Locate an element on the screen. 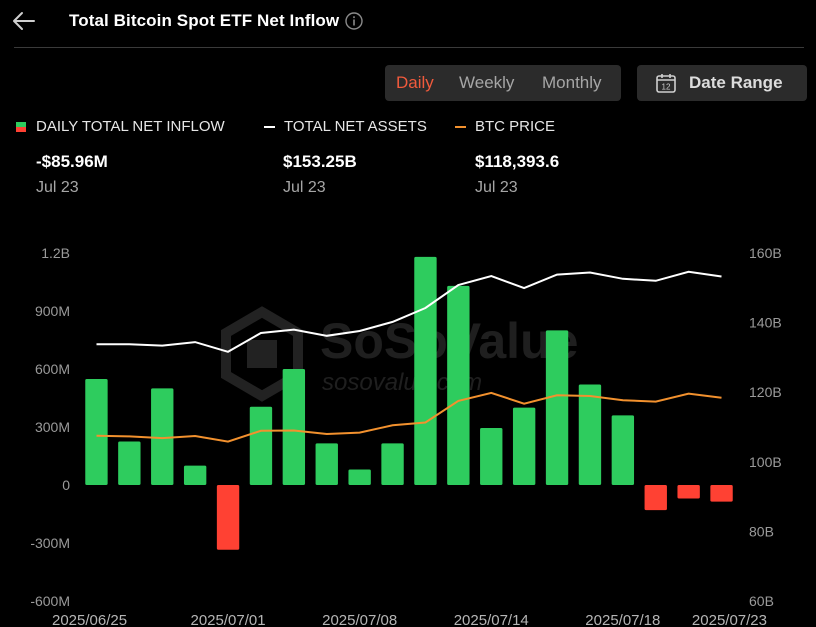  assets-value: $153.25B is located at coordinates (320, 161).